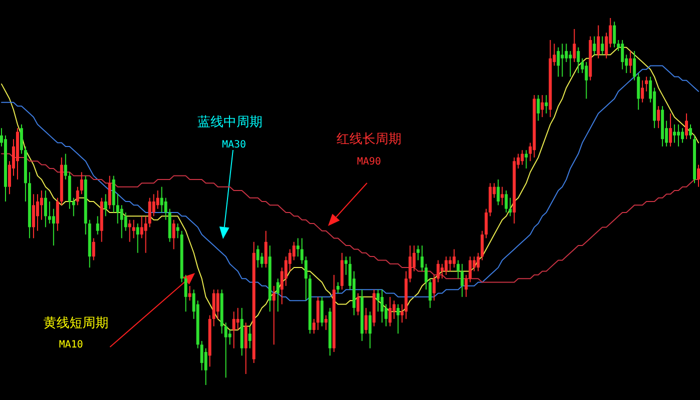  I want to click on annotation: 红线长周期, so click(369, 139).